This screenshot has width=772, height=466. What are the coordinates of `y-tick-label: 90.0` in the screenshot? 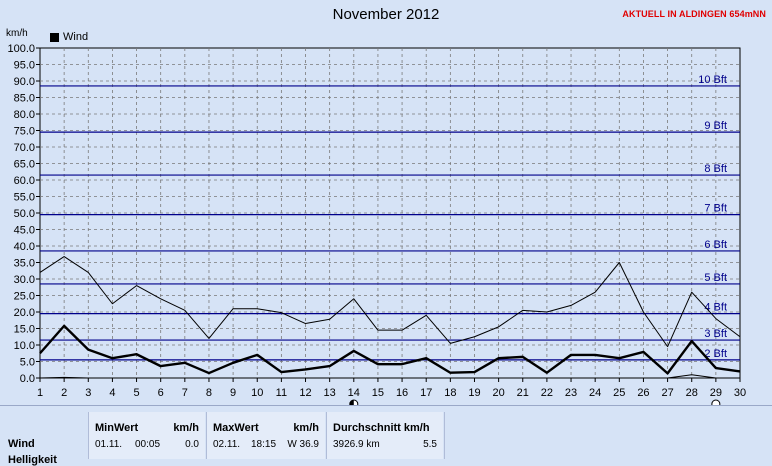 It's located at (24, 82).